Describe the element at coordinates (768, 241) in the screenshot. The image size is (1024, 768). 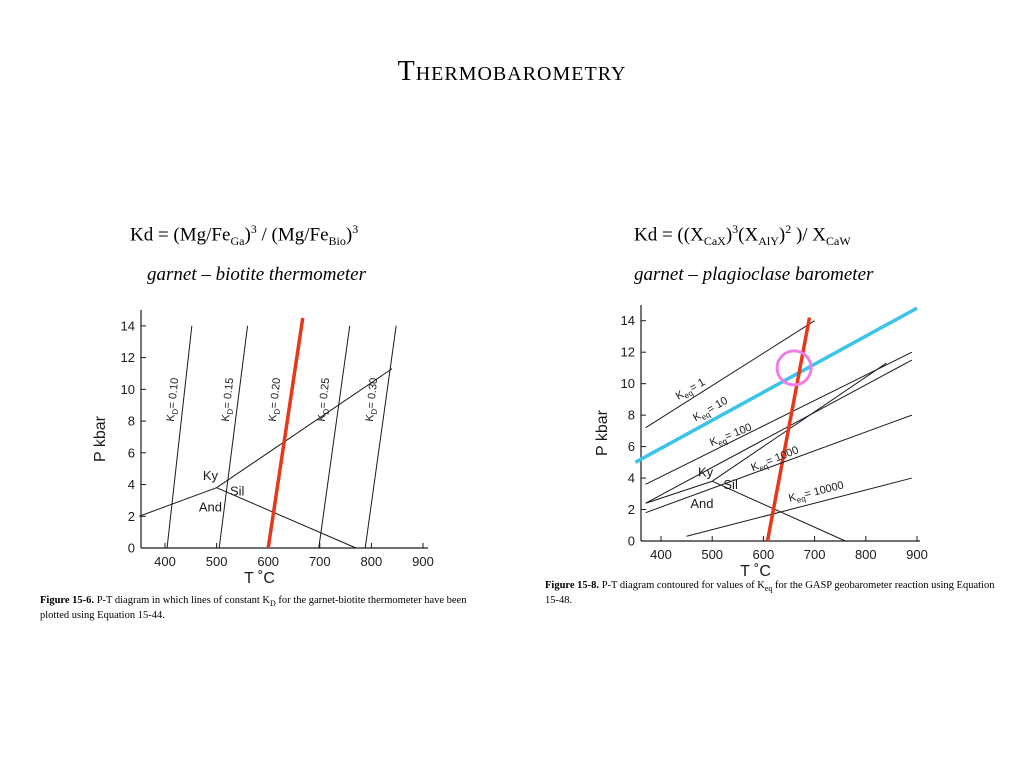
I see `right-formula-sub2: AlY` at that location.